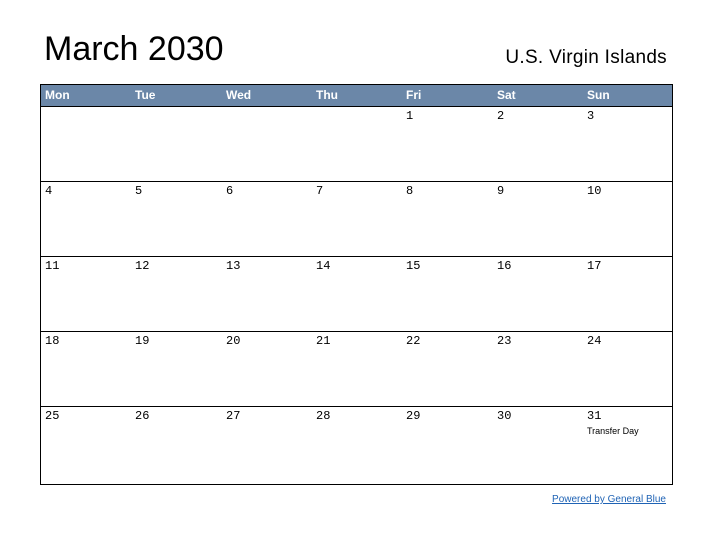 The image size is (712, 550). Describe the element at coordinates (233, 266) in the screenshot. I see `day-cell: 13` at that location.